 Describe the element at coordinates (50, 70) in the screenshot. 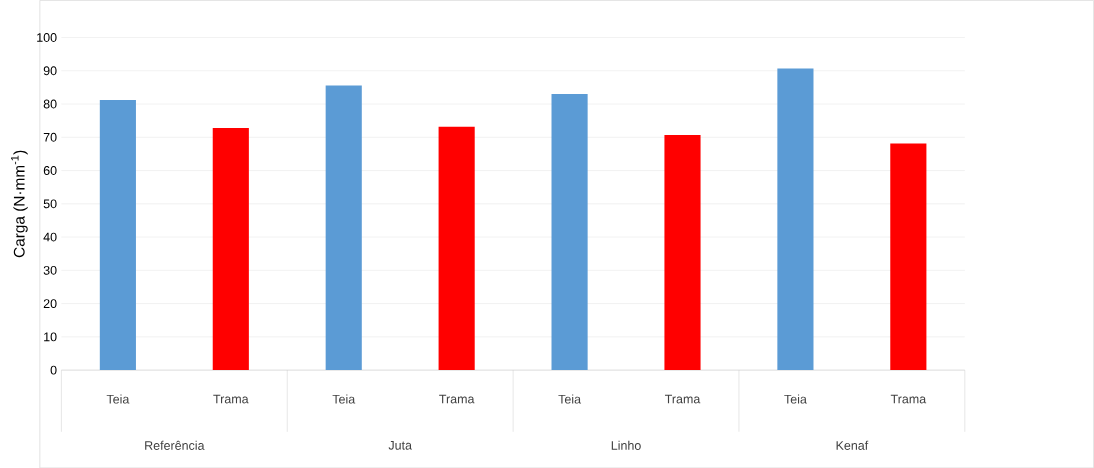

I see `y-tick-label: 90` at that location.